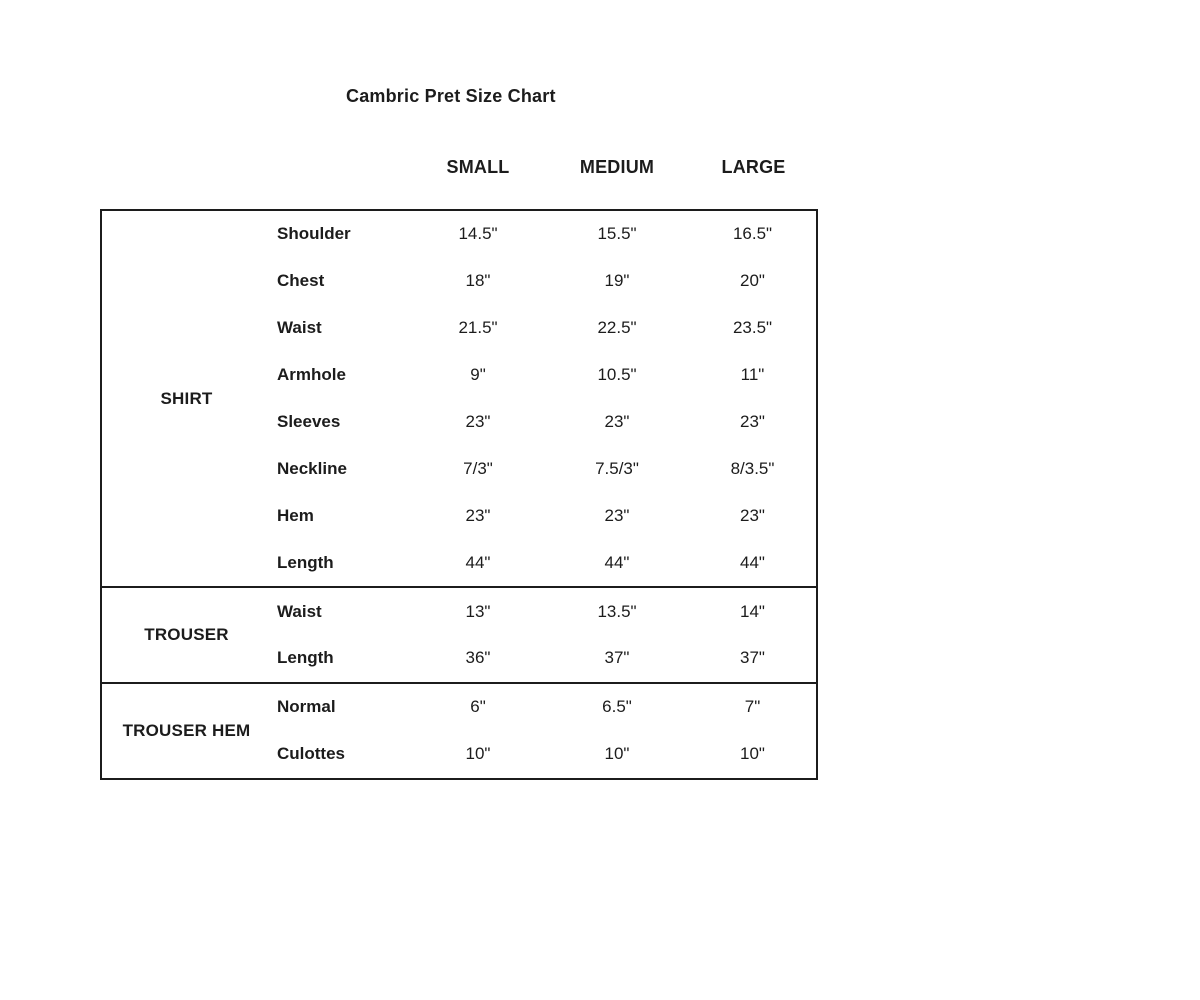  I want to click on measurement-value: 36", so click(478, 658).